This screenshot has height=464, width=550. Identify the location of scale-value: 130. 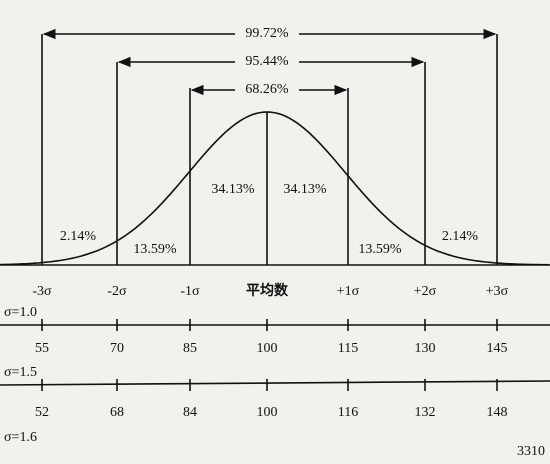
(425, 348).